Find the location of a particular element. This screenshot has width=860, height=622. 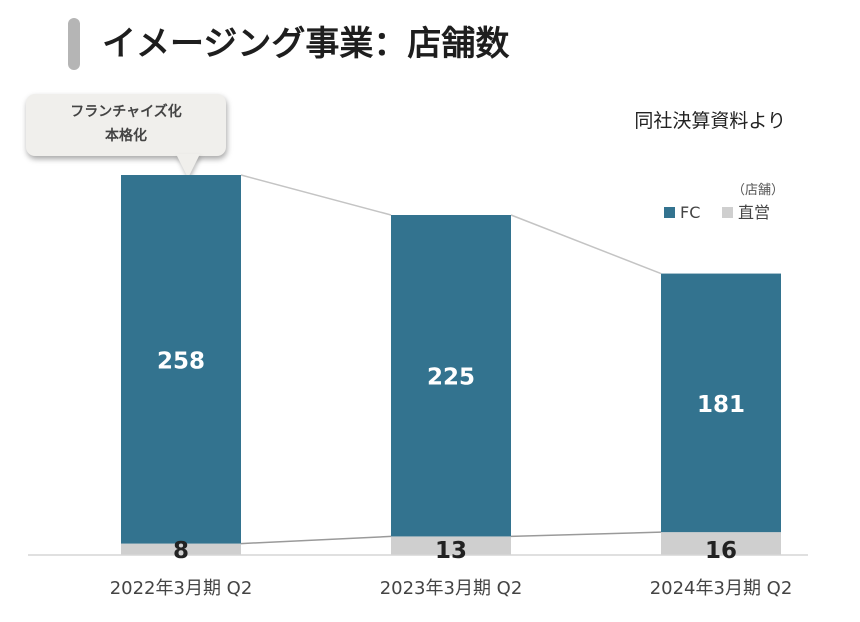

callout-box is located at coordinates (126, 125).